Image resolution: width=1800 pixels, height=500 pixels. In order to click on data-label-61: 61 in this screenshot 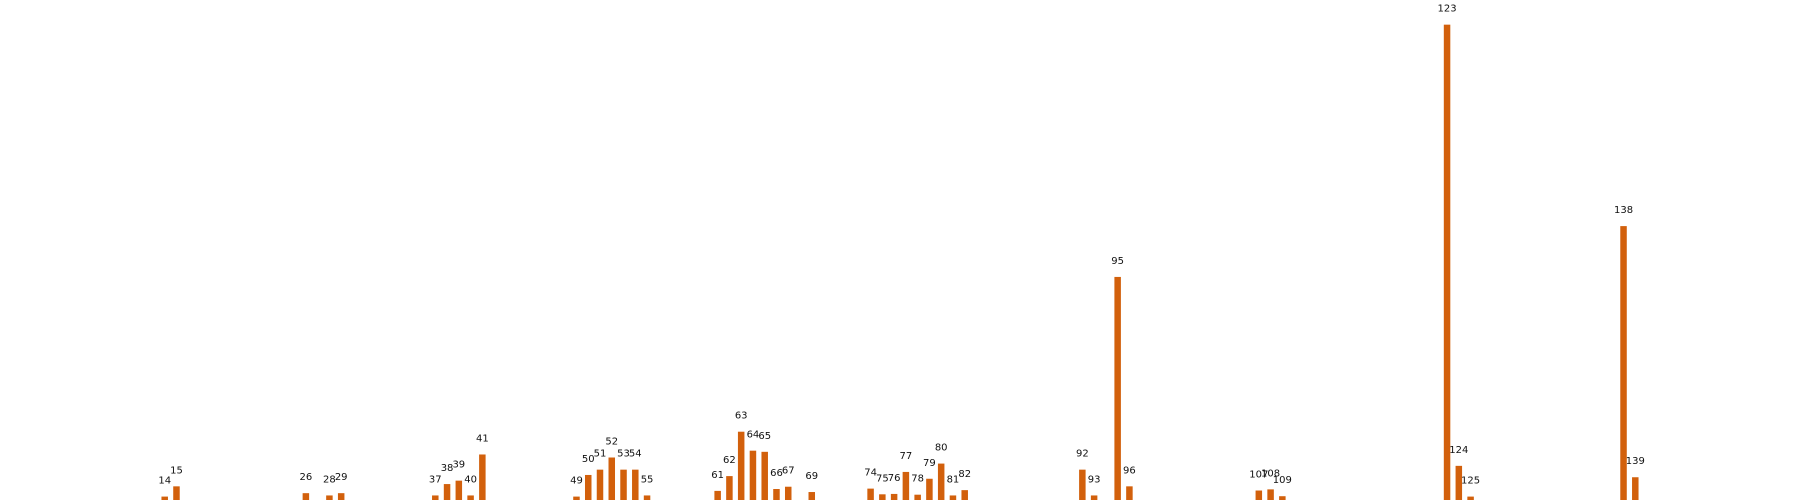, I will do `click(717, 475)`.